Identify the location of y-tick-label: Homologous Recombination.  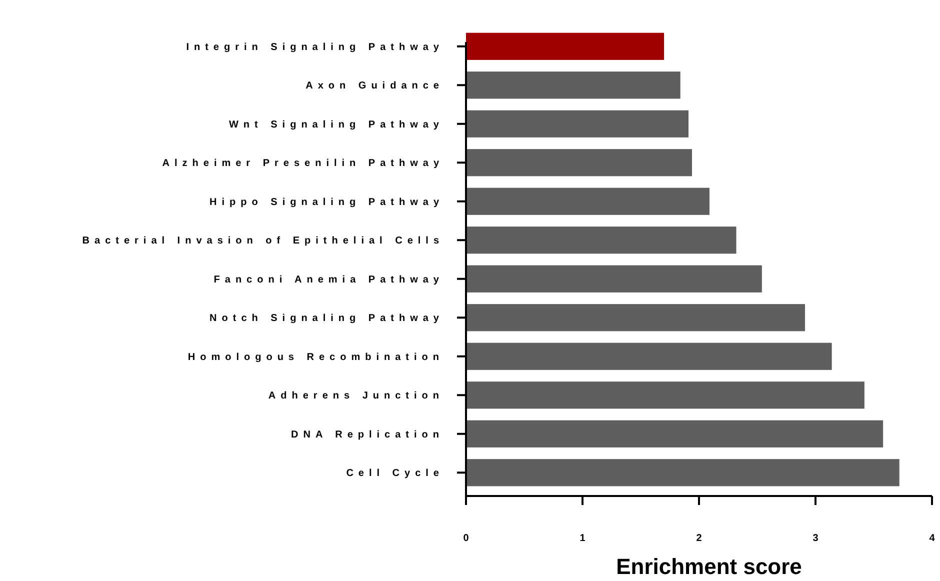
(316, 357).